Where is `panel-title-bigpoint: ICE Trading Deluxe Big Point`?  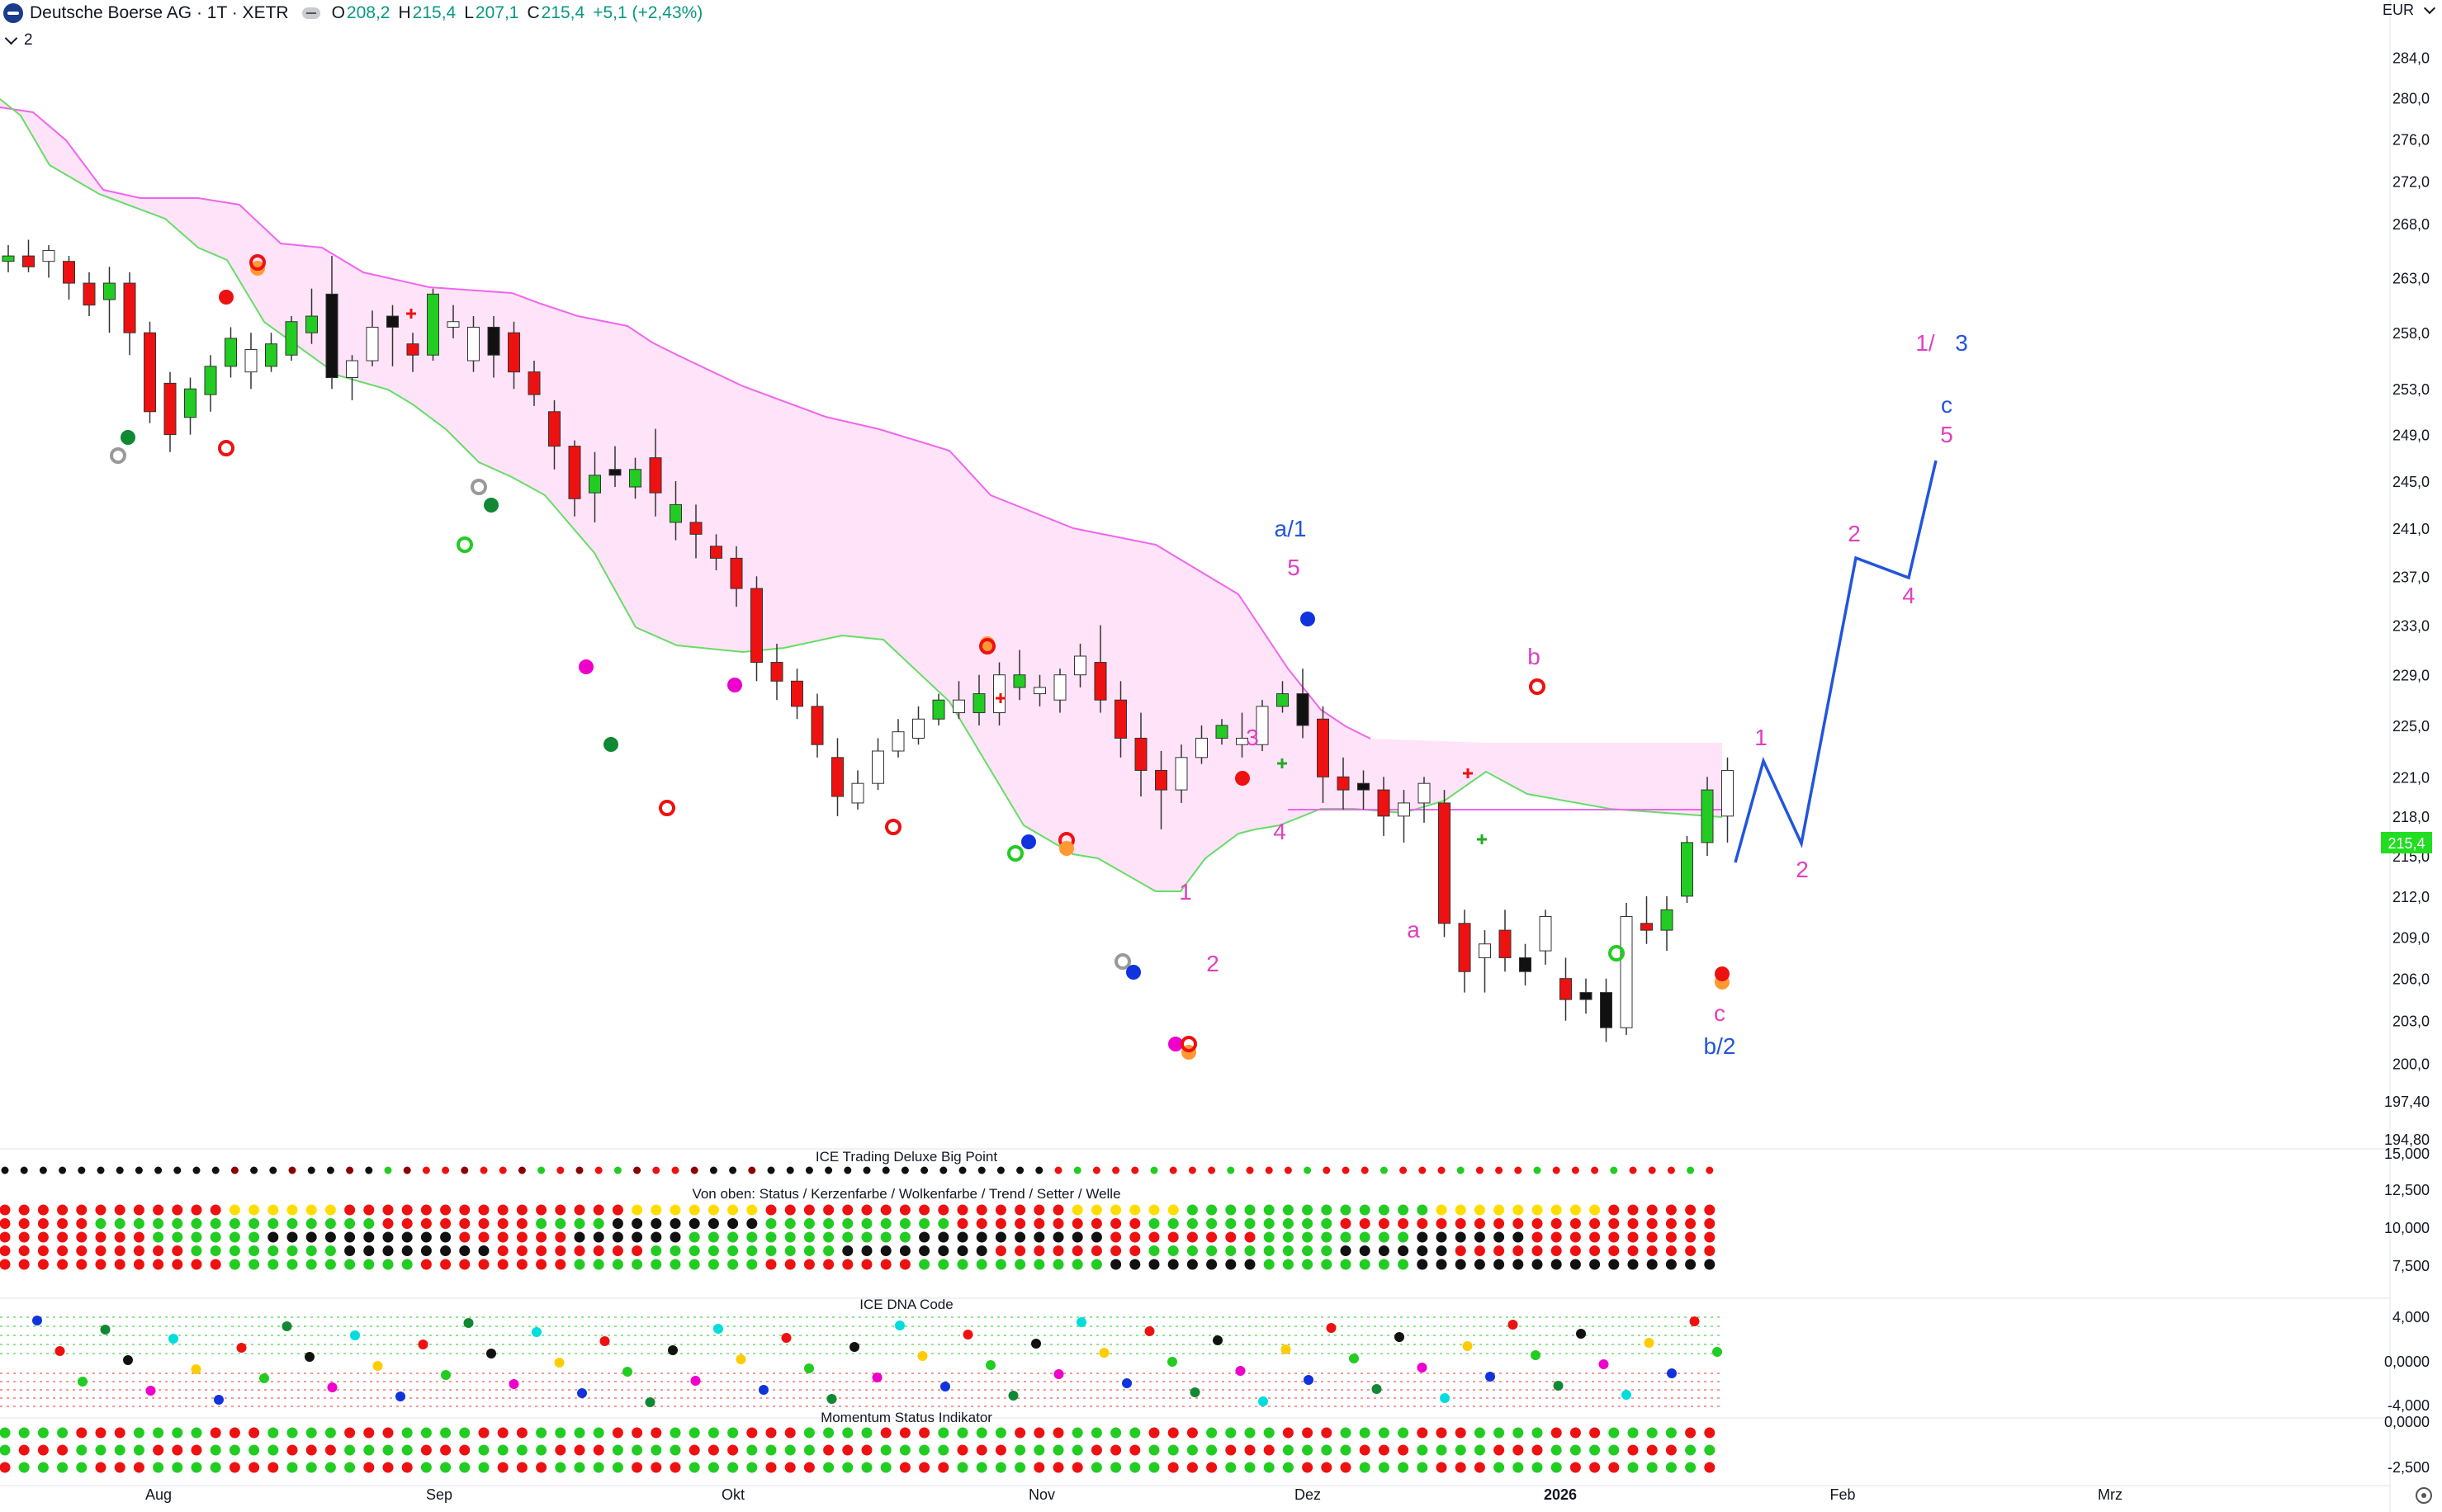
panel-title-bigpoint: ICE Trading Deluxe Big Point is located at coordinates (907, 1157).